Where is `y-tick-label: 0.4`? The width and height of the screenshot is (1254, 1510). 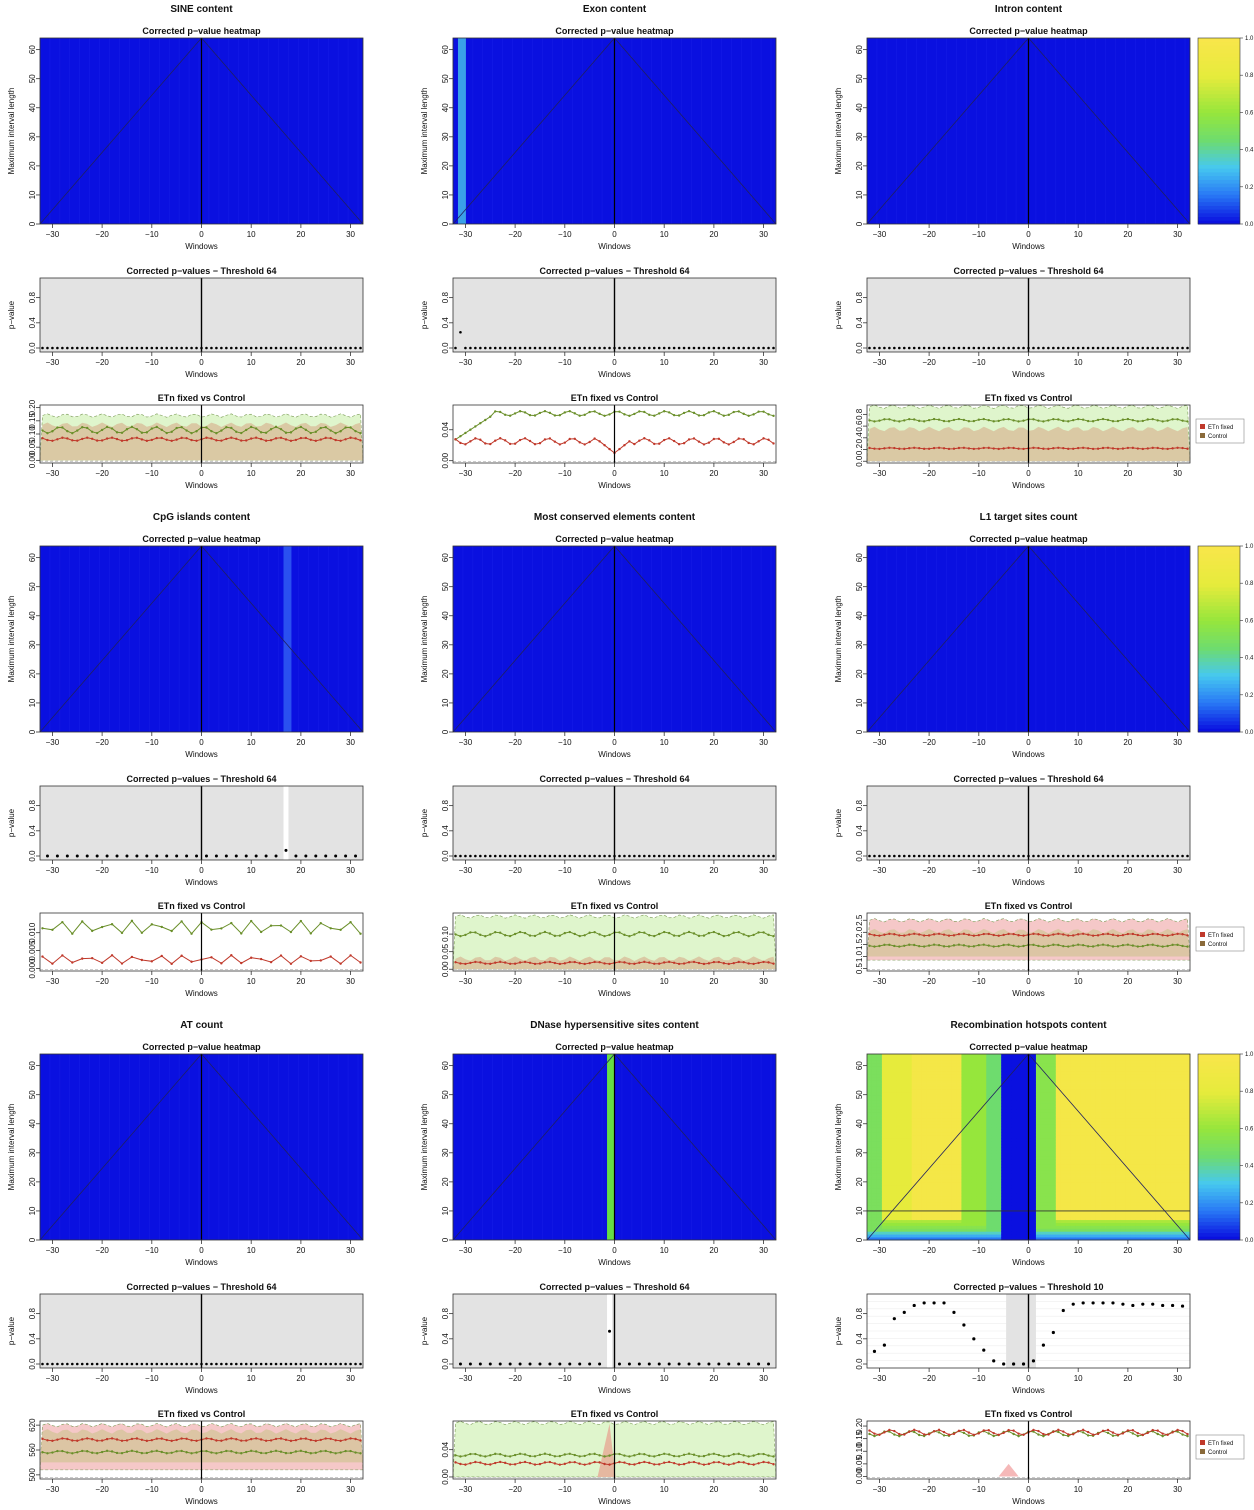
y-tick-label: 0.4 is located at coordinates (859, 831).